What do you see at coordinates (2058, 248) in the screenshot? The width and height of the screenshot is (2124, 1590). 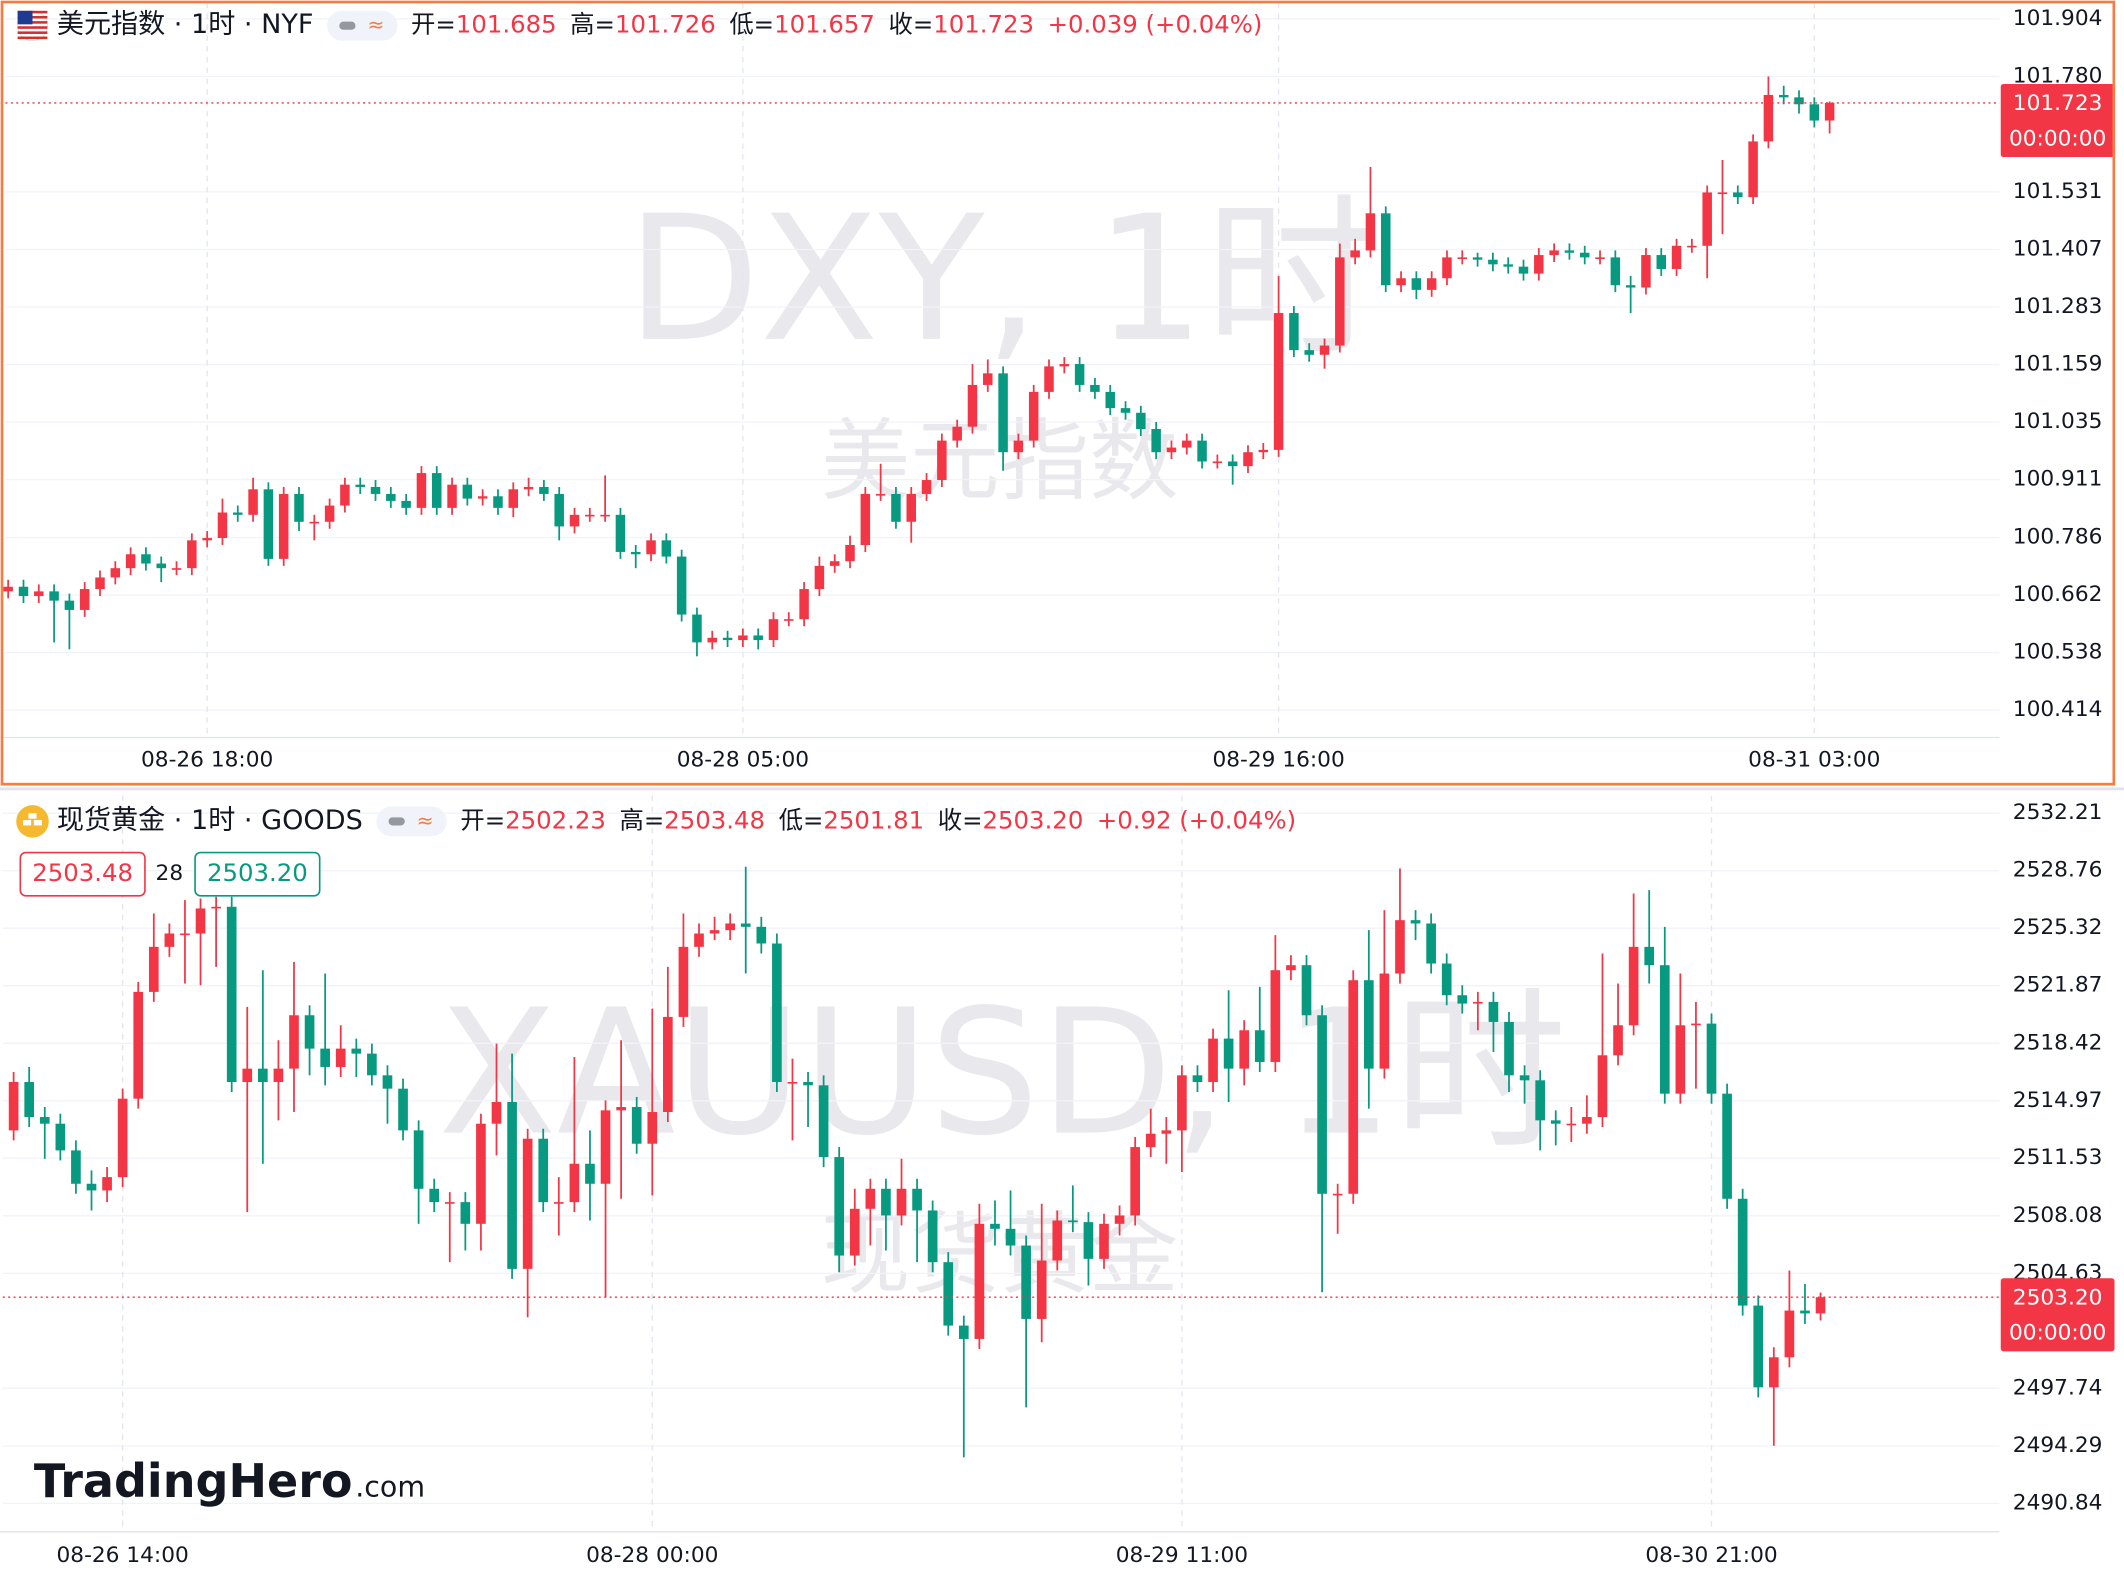 I see `y-tick-label: 101.407` at bounding box center [2058, 248].